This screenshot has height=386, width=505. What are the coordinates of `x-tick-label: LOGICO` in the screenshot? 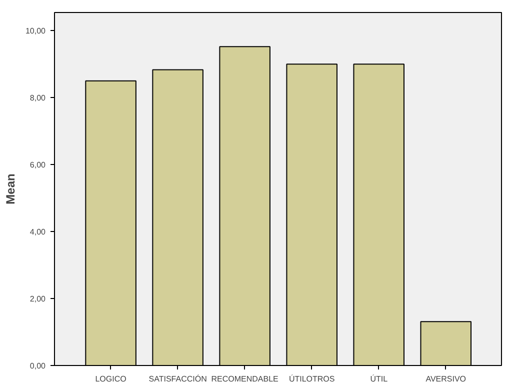 It's located at (110, 379).